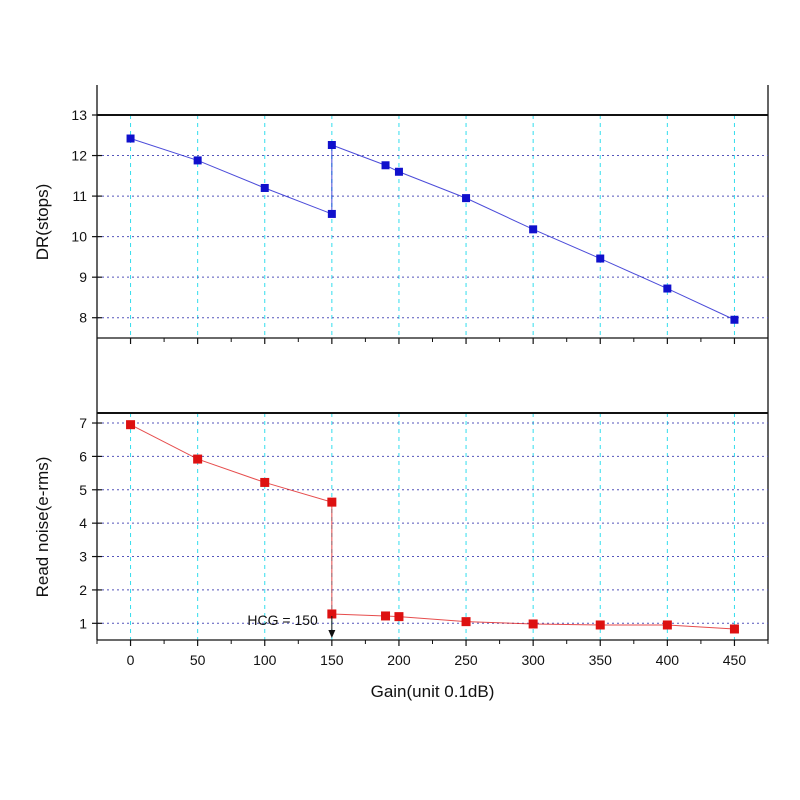  I want to click on x-tick-label: 200, so click(399, 660).